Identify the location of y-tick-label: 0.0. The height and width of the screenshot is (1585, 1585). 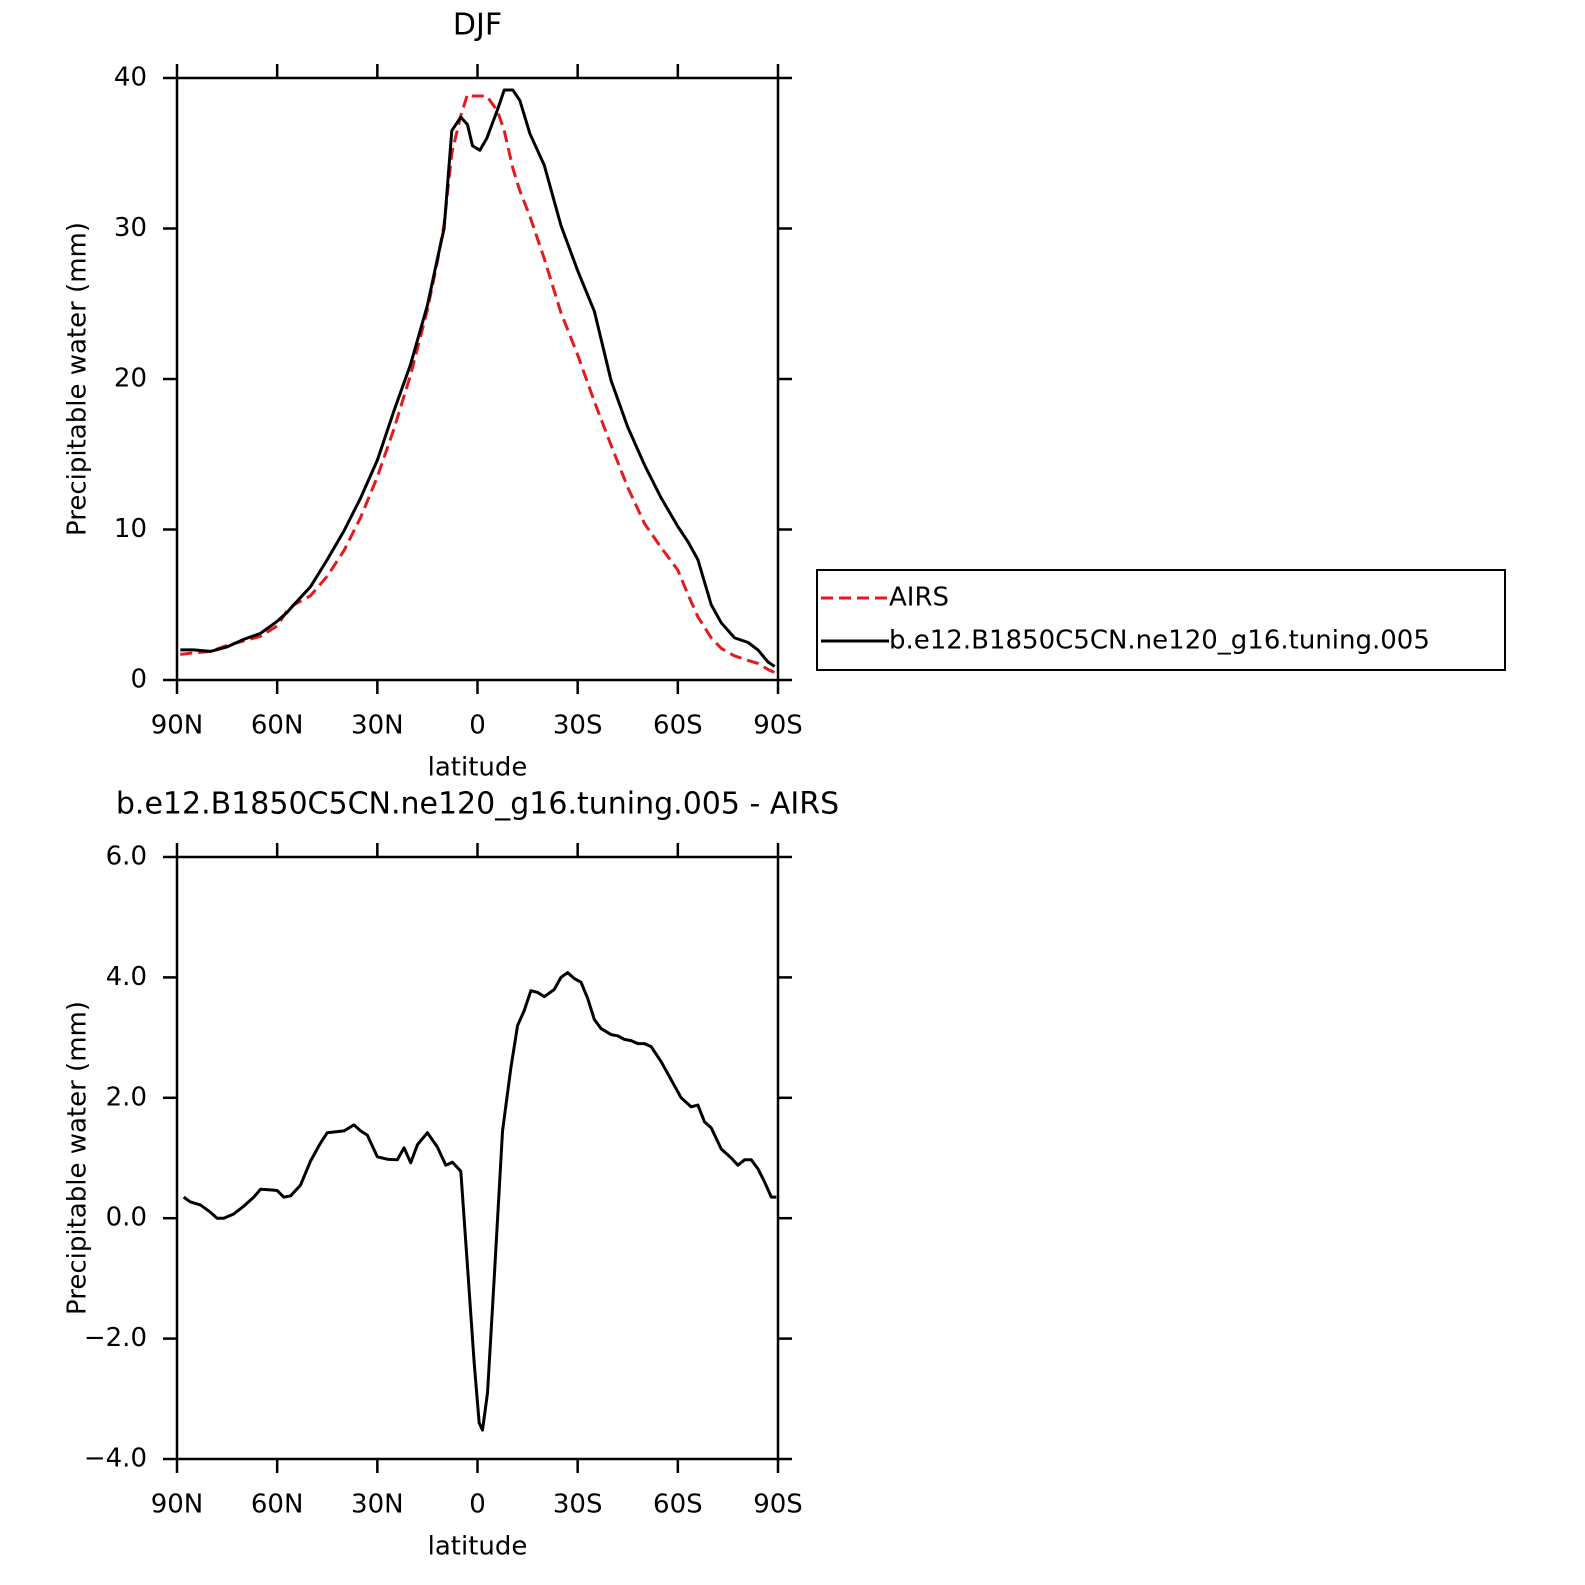
(126, 1218).